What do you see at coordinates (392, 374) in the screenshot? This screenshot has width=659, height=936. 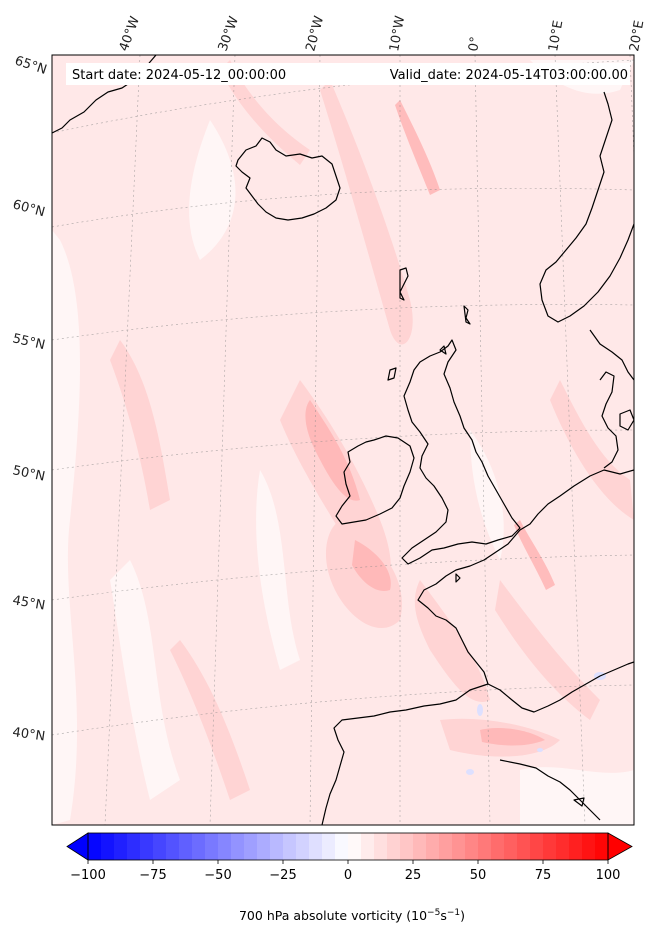 I see `hebrides-coast` at bounding box center [392, 374].